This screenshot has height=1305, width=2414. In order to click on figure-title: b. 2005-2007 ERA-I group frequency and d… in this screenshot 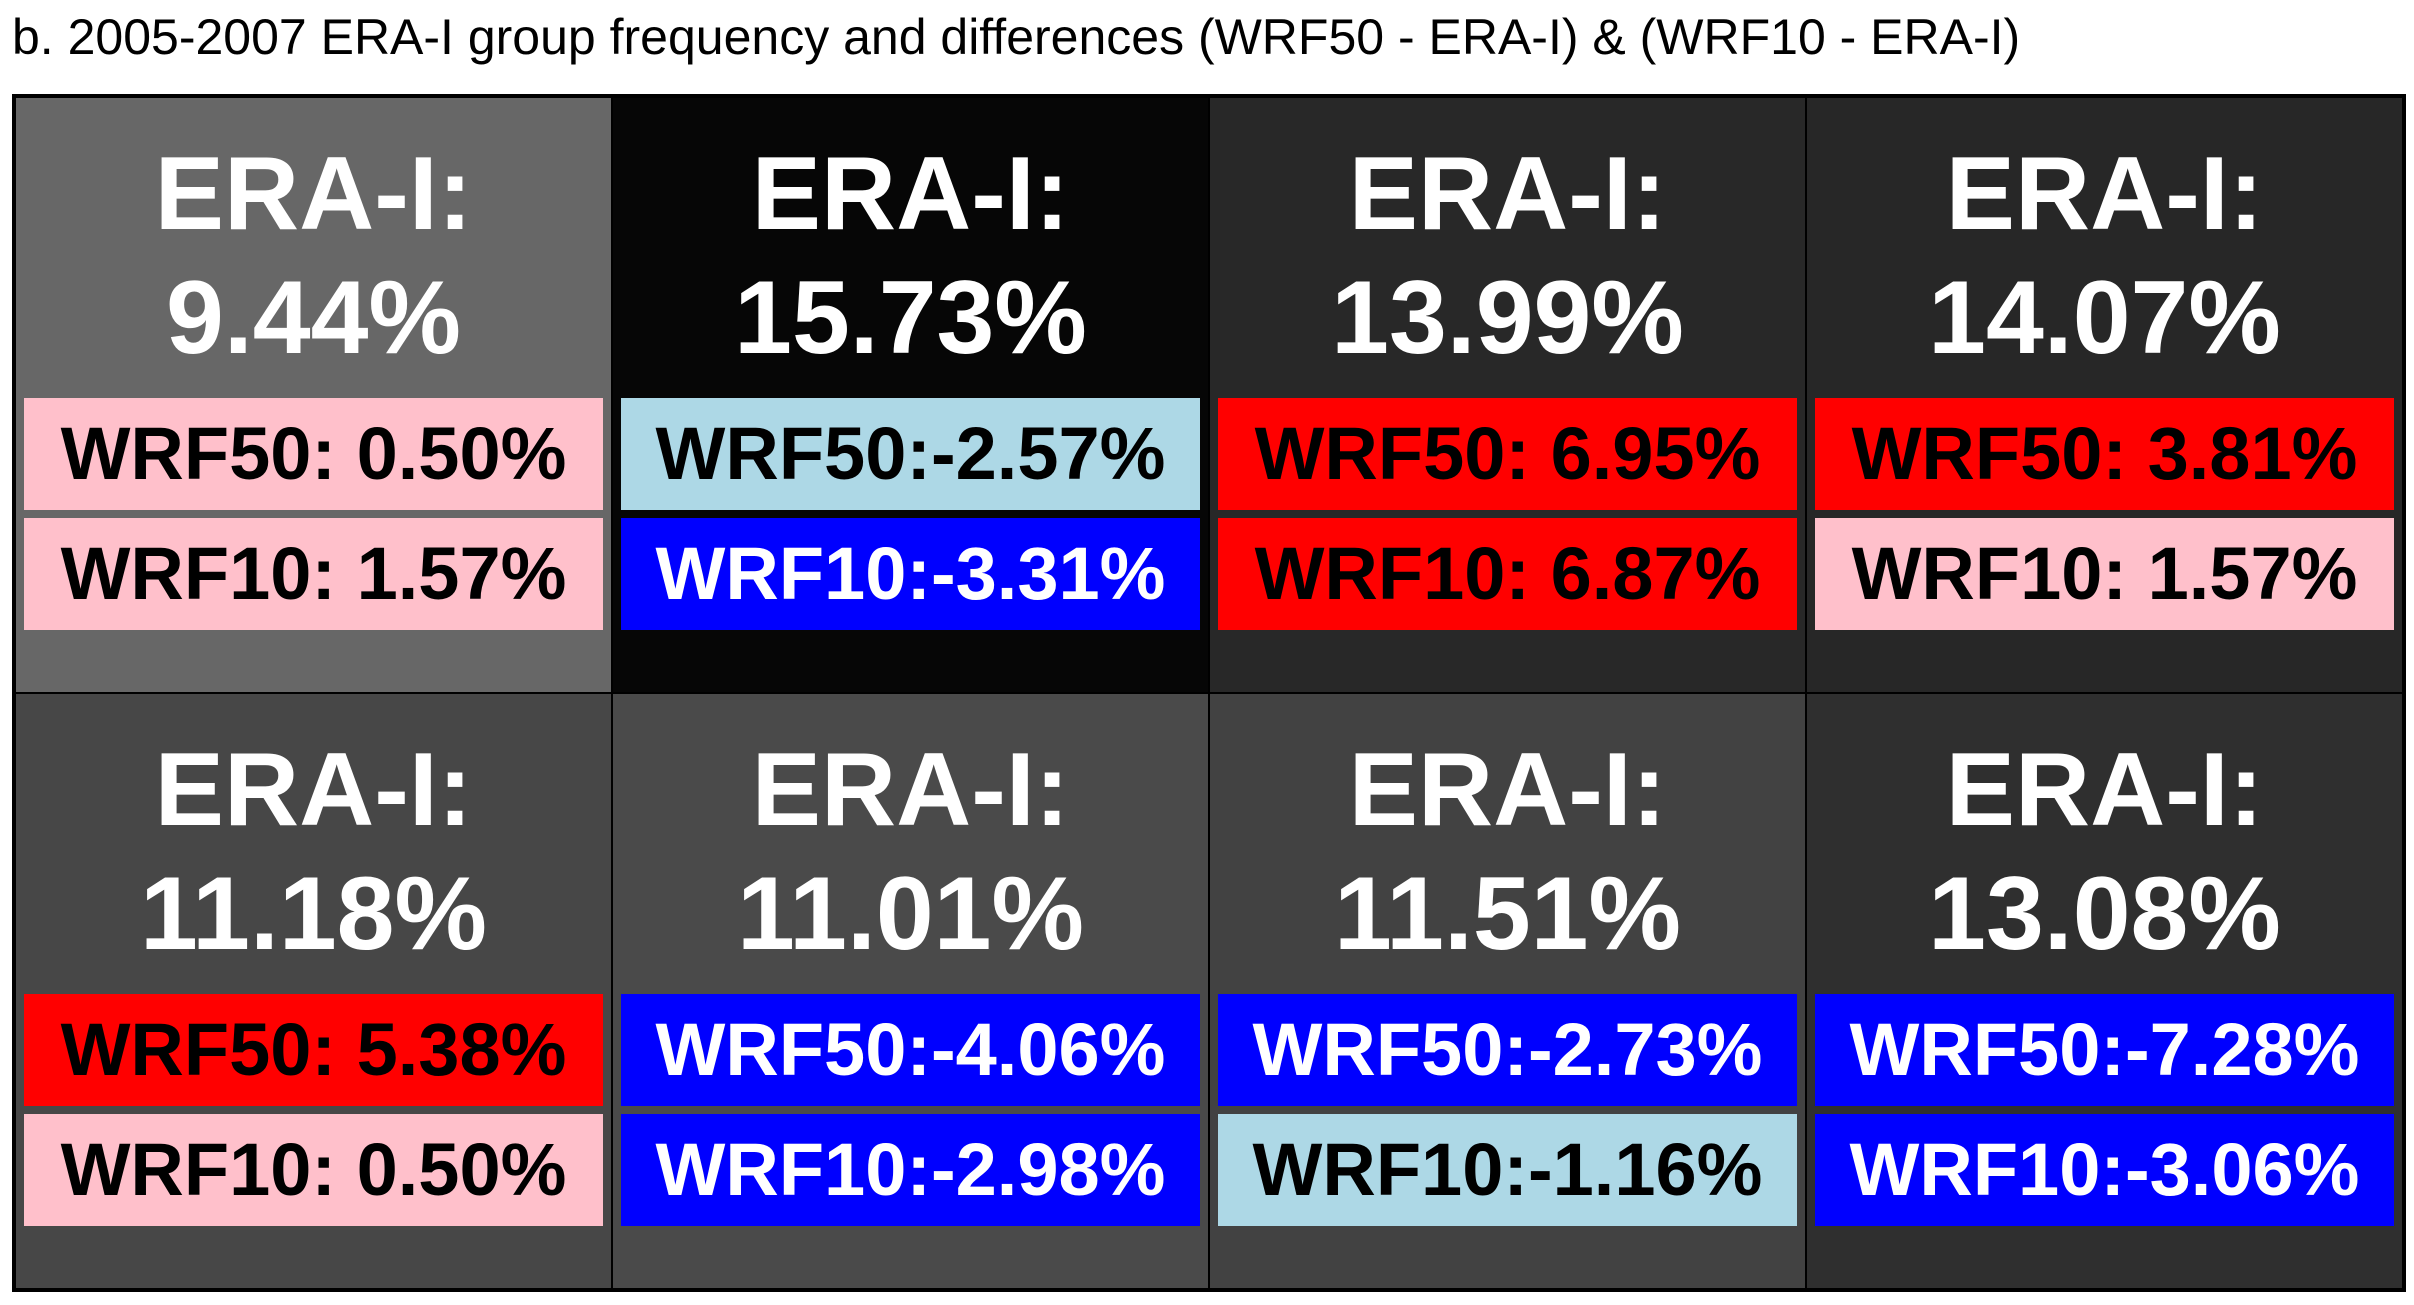, I will do `click(1016, 37)`.